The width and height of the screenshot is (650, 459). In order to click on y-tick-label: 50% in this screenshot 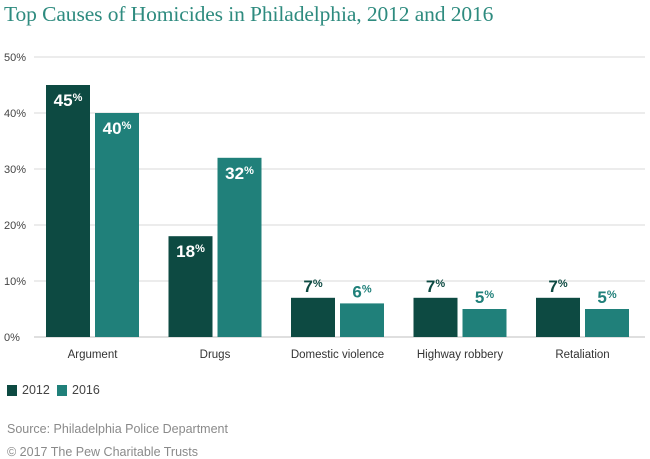, I will do `click(15, 58)`.